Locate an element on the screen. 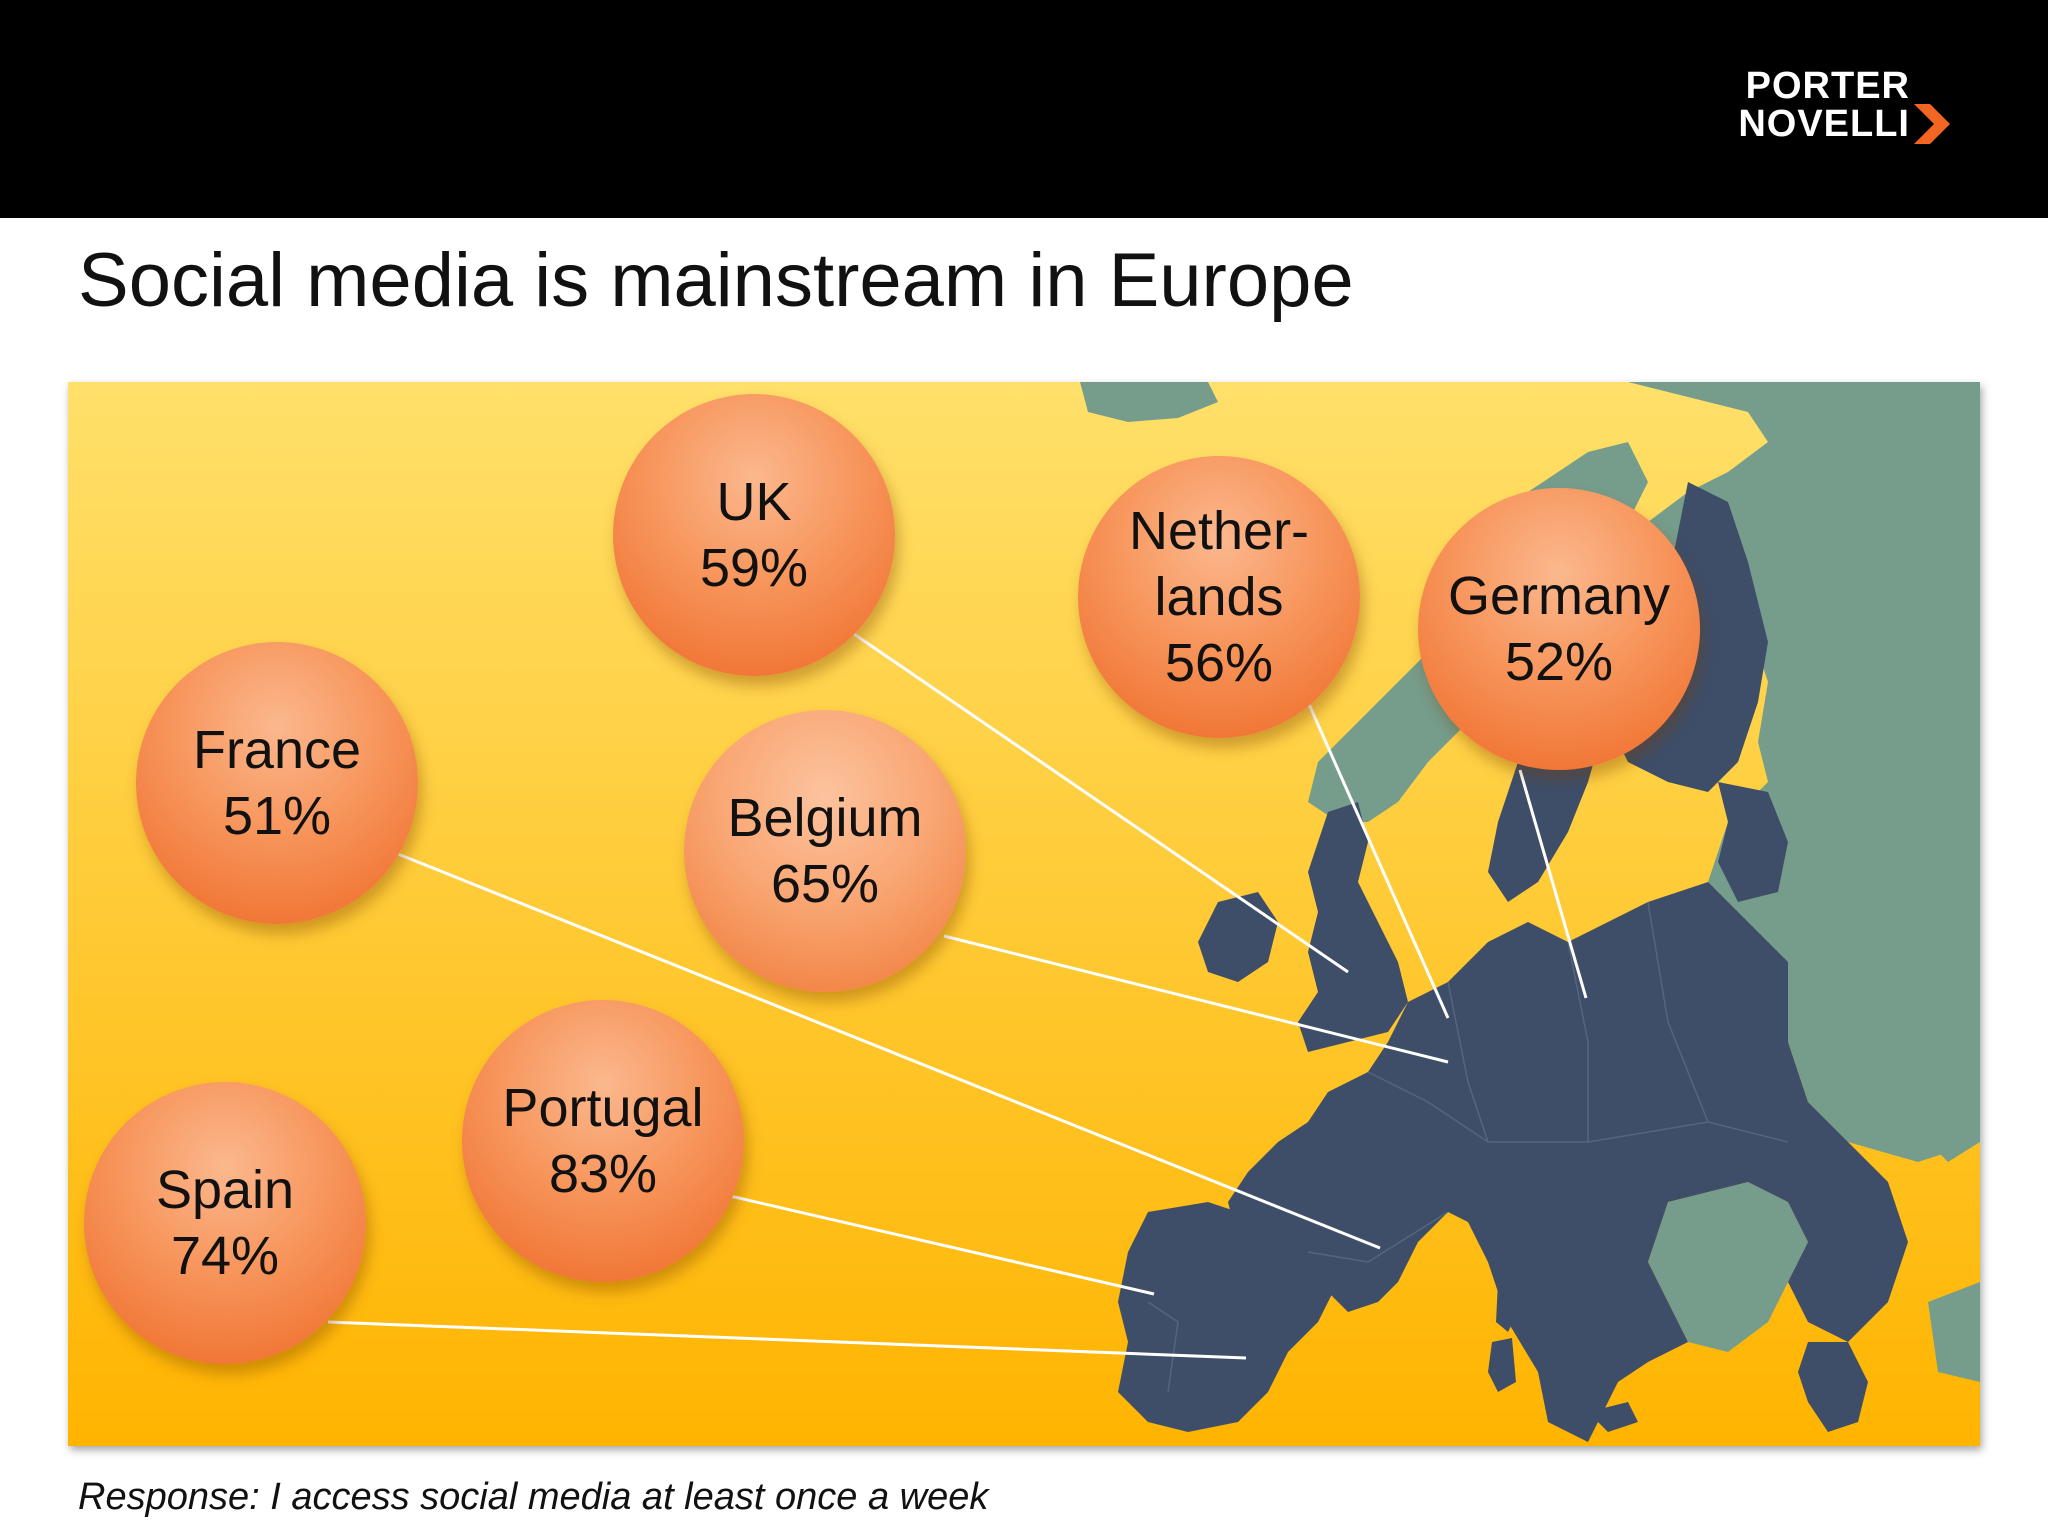 Image resolution: width=2048 pixels, height=1536 pixels. bubble-uk: UK 59% is located at coordinates (754, 535).